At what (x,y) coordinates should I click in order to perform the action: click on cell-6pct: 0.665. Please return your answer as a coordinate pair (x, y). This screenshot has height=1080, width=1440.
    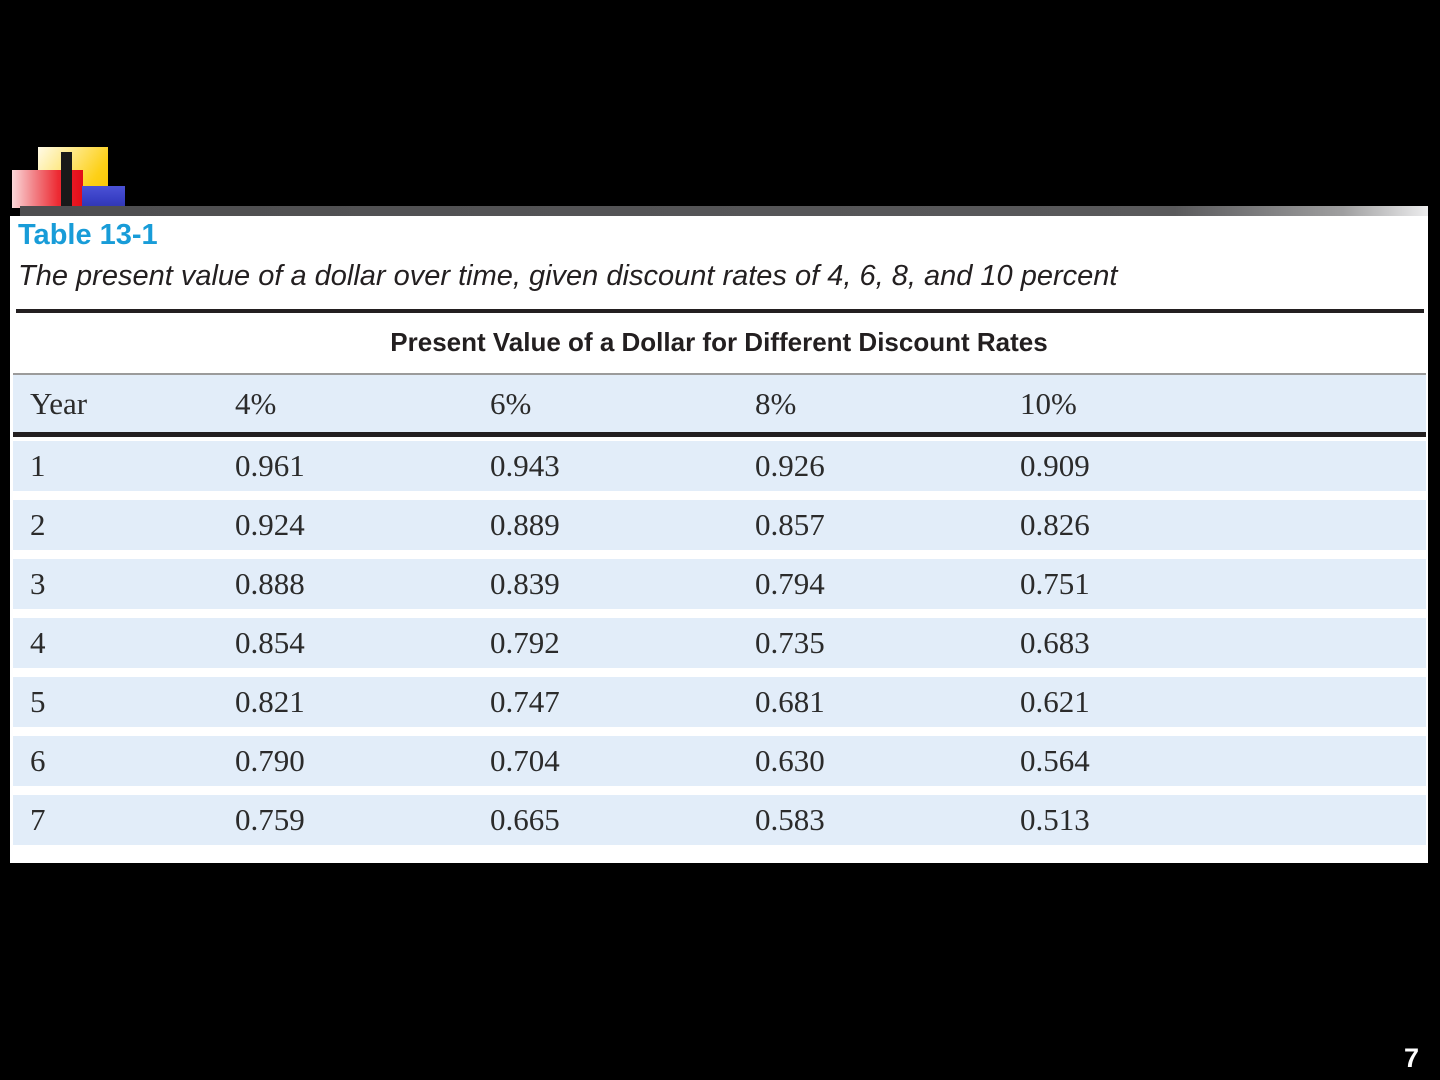
    Looking at the image, I should click on (525, 819).